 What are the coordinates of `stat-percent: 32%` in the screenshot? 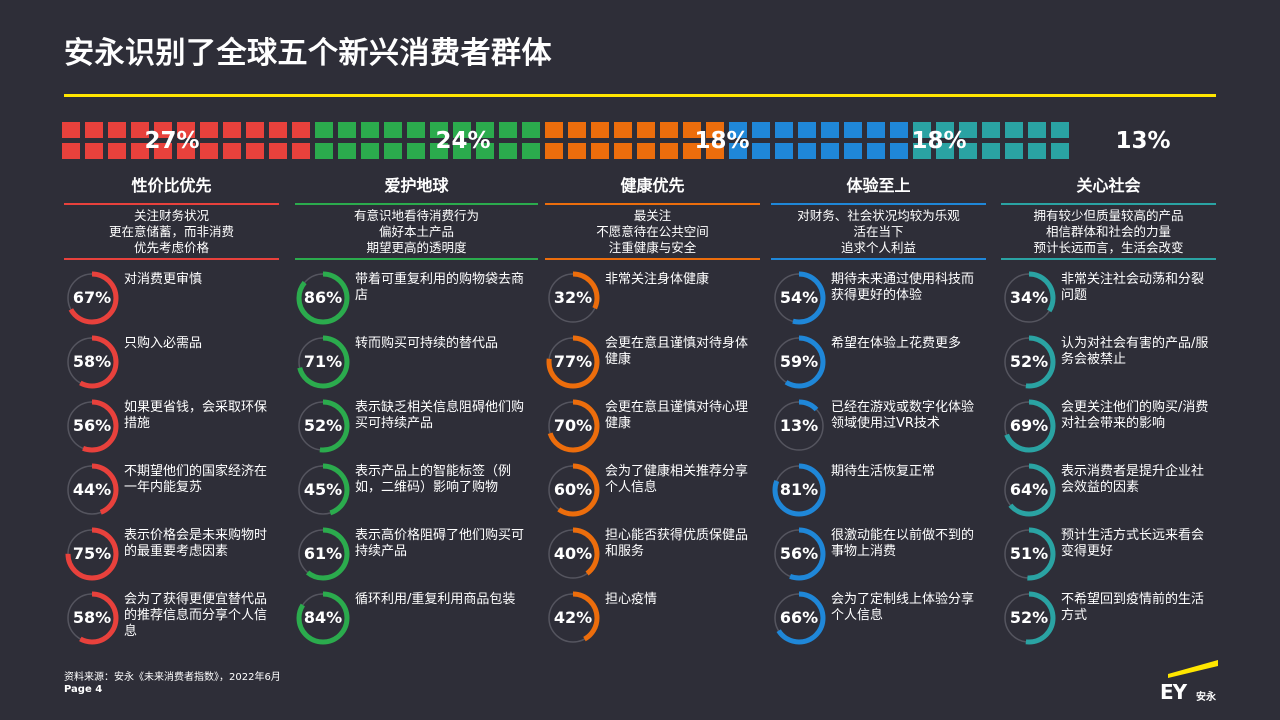 It's located at (573, 297).